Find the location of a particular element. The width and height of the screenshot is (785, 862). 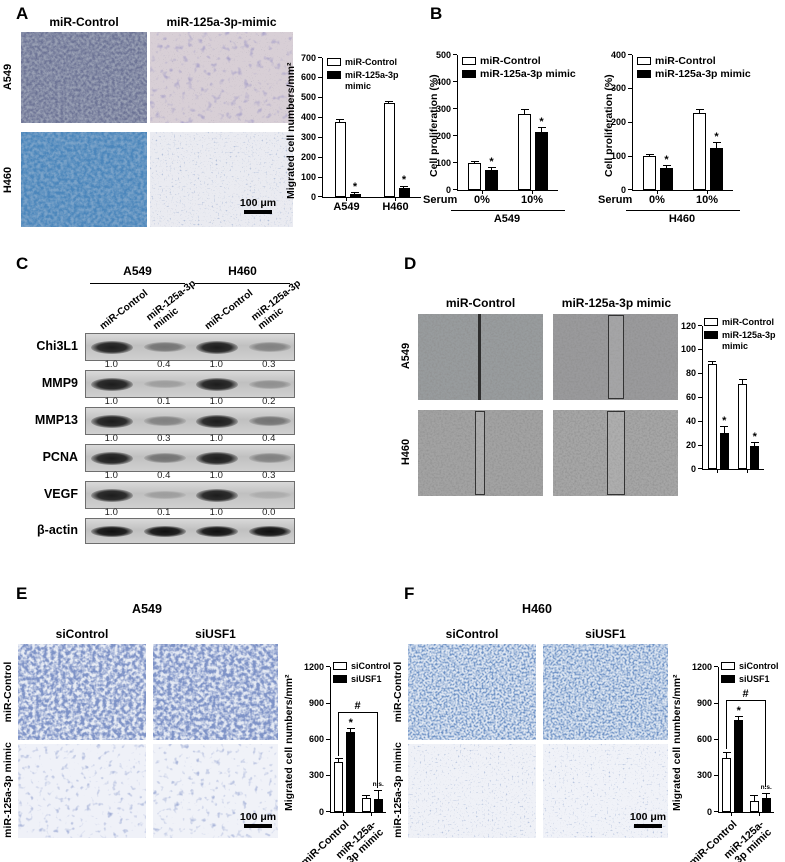

panel-d-col-header-mimic: miR-125a-3p mimic is located at coordinates (616, 303).